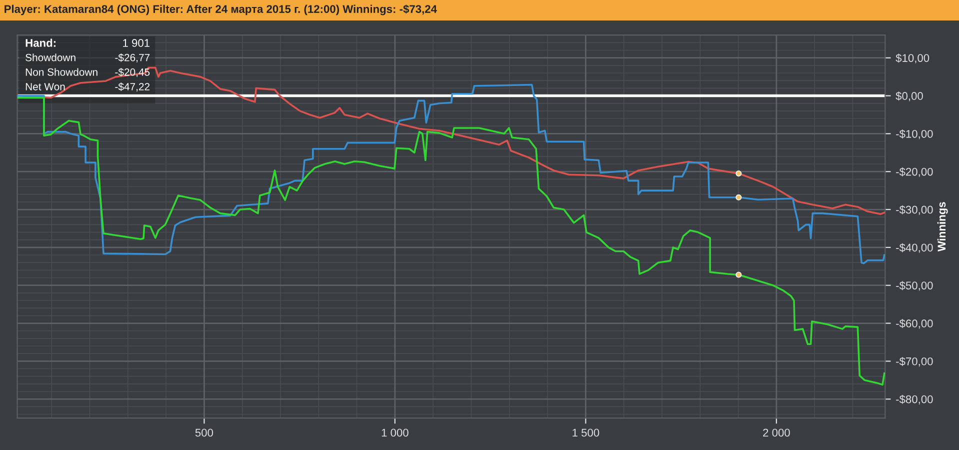  What do you see at coordinates (62, 72) in the screenshot?
I see `annotation: Non Showdown` at bounding box center [62, 72].